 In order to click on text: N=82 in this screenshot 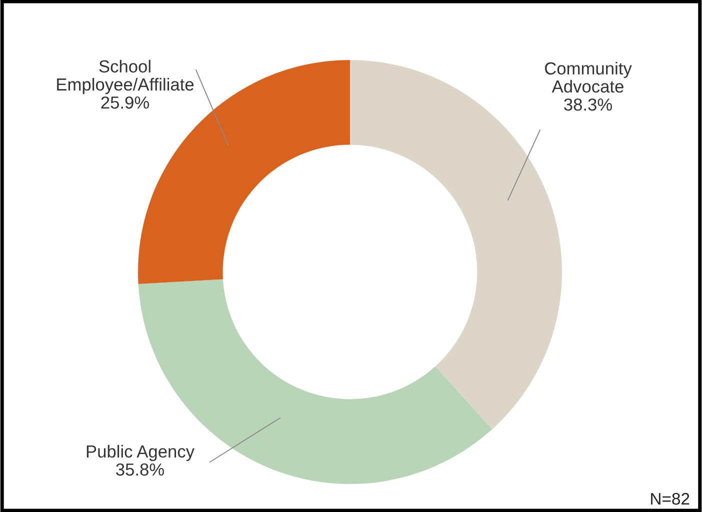, I will do `click(670, 498)`.